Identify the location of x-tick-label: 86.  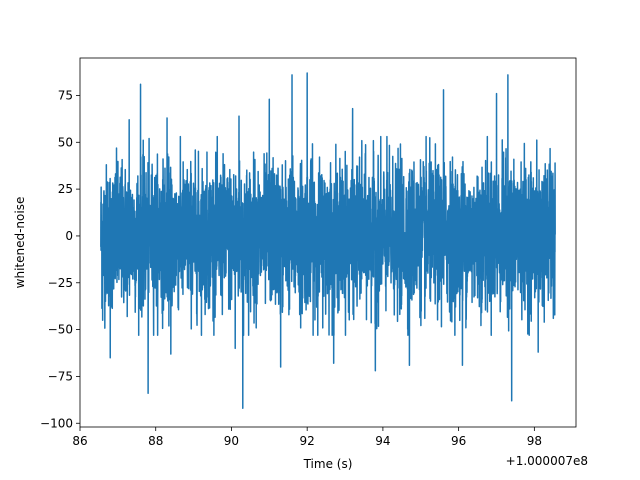
(79, 441).